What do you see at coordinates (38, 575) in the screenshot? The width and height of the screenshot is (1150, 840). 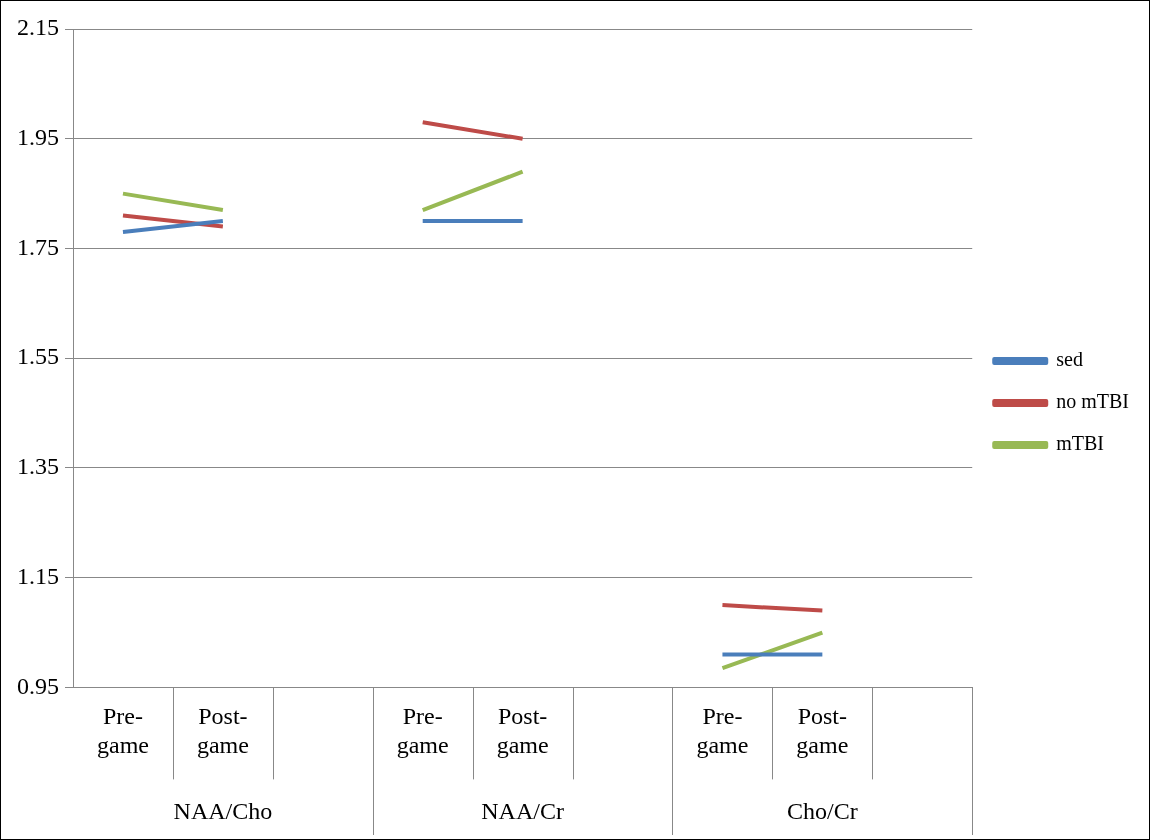 I see `y-tick-label: 1.15` at bounding box center [38, 575].